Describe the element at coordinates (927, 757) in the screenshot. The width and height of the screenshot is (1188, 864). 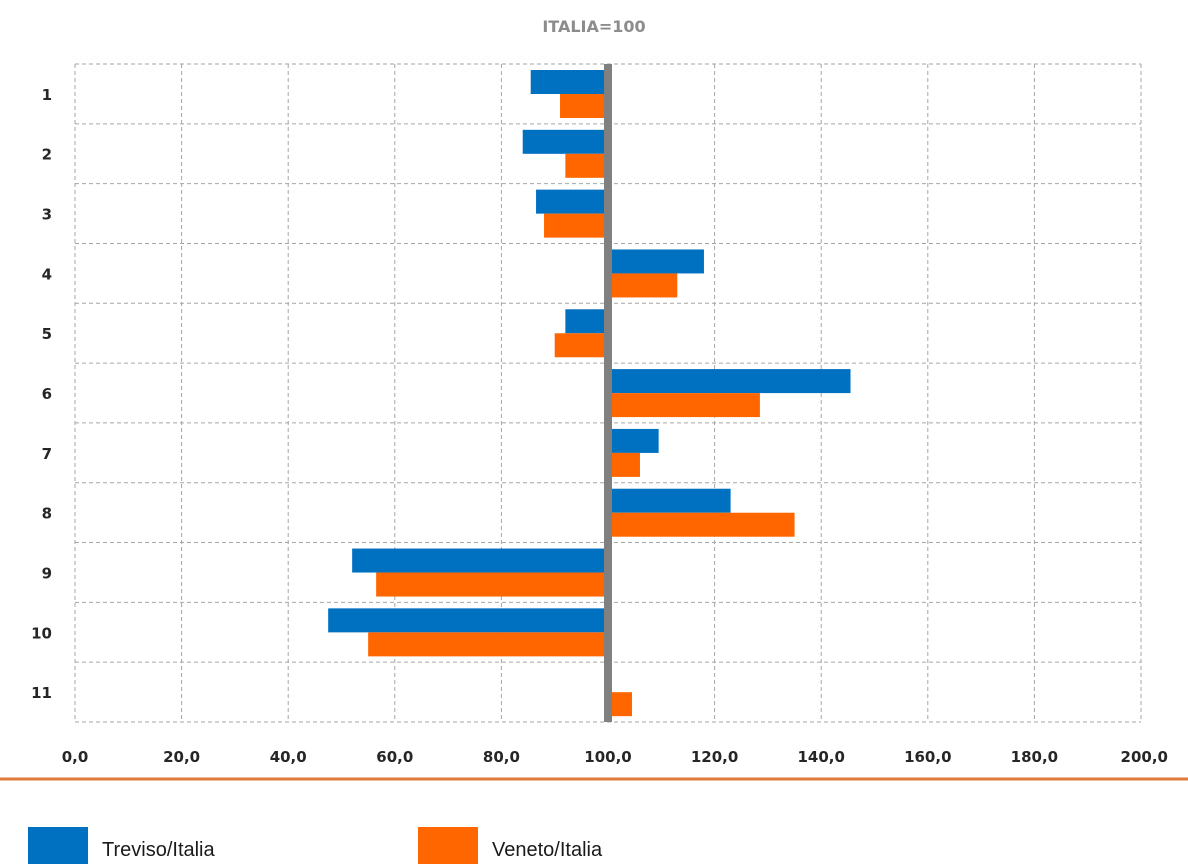
I see `x-tick-label: 160,0` at that location.